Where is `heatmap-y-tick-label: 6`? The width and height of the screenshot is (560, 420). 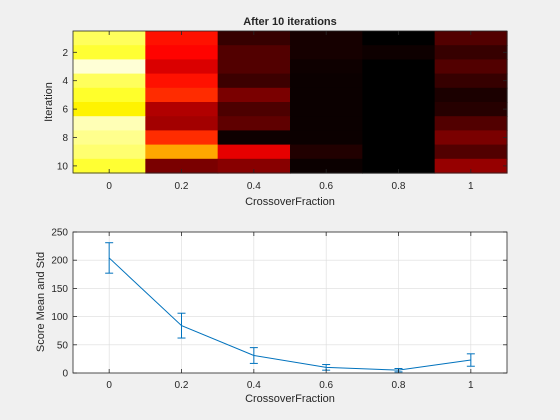
heatmap-y-tick-label: 6 is located at coordinates (65, 110).